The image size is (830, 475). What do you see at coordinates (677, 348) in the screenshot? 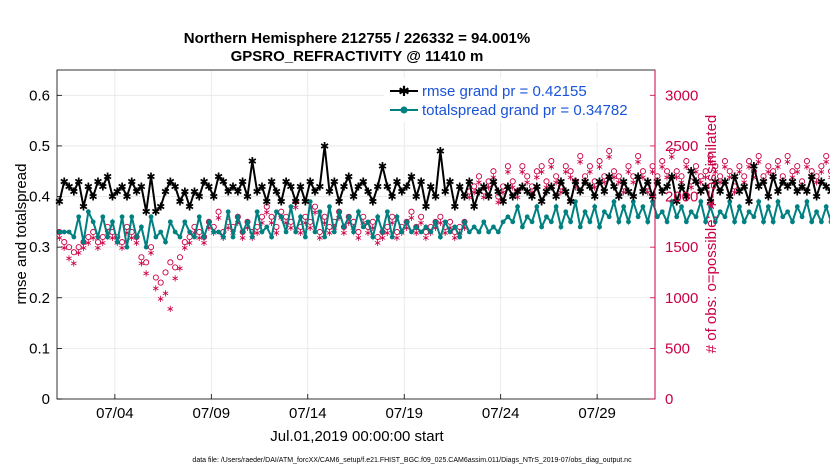
I see `right-tick-label: 500` at bounding box center [677, 348].